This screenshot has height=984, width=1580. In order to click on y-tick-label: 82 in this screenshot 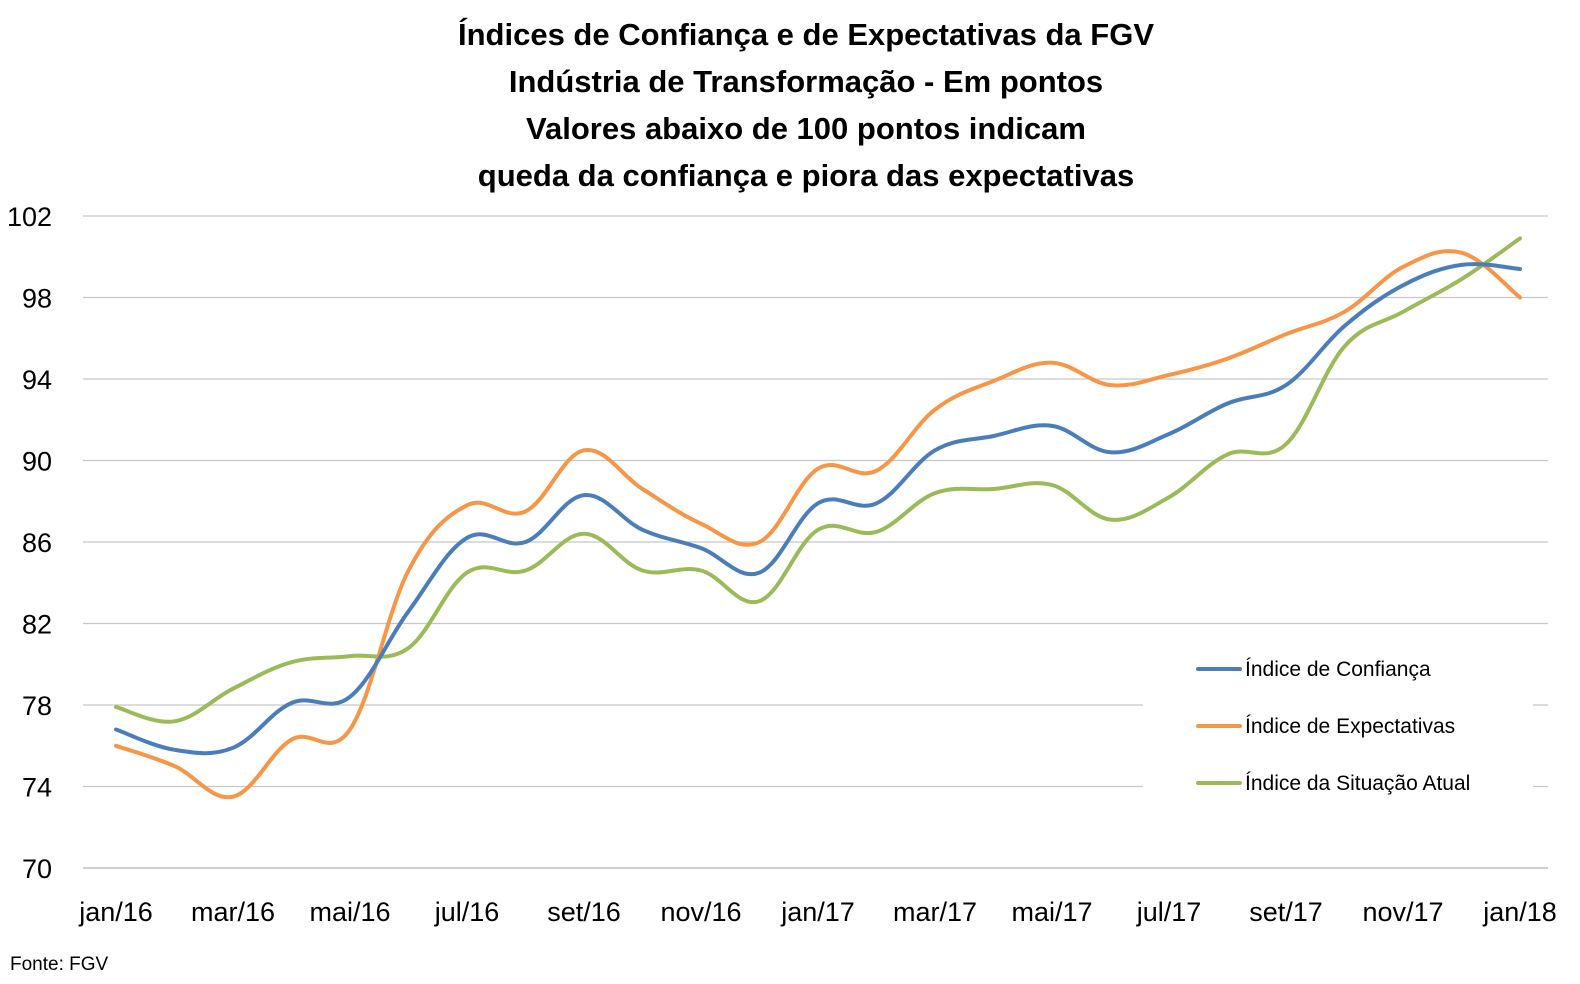, I will do `click(37, 625)`.